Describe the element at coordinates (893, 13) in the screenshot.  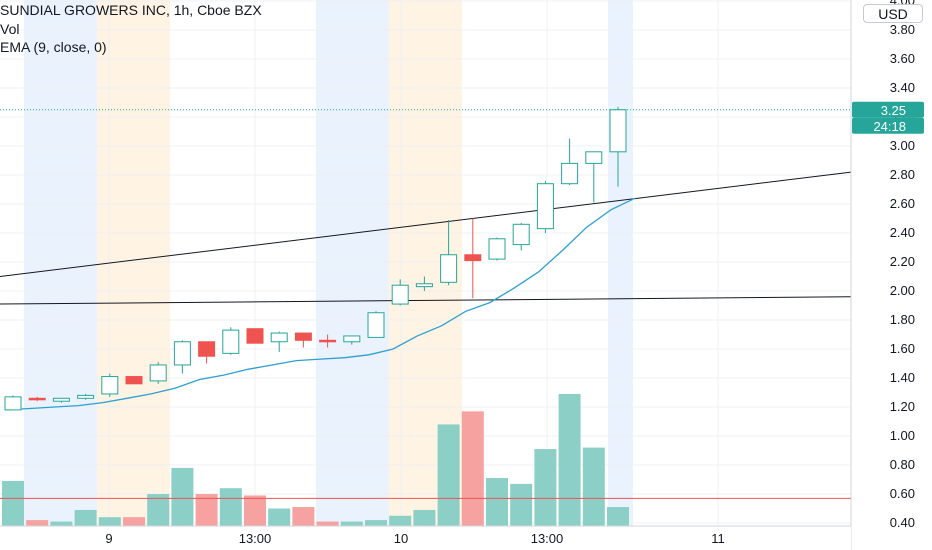
I see `currency-button: USD` at that location.